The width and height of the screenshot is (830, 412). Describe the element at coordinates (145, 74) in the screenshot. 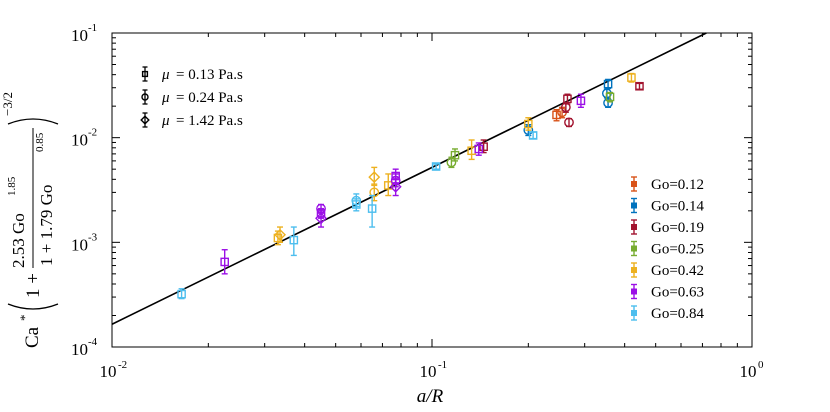

I see `legend-marker-square` at that location.